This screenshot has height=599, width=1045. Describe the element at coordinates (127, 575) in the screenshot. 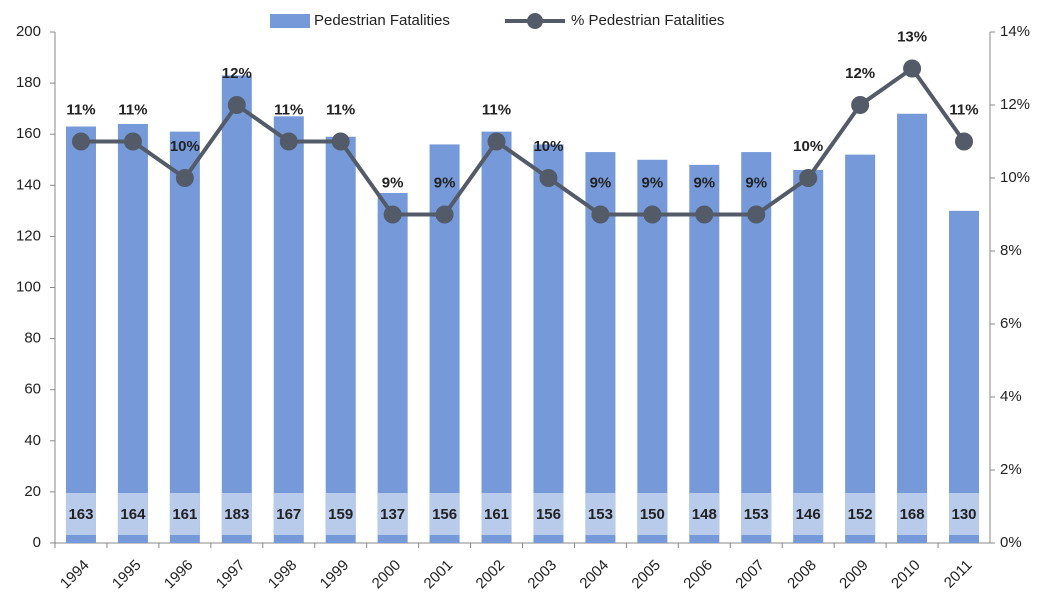

I see `x-tick-label: 1995` at that location.